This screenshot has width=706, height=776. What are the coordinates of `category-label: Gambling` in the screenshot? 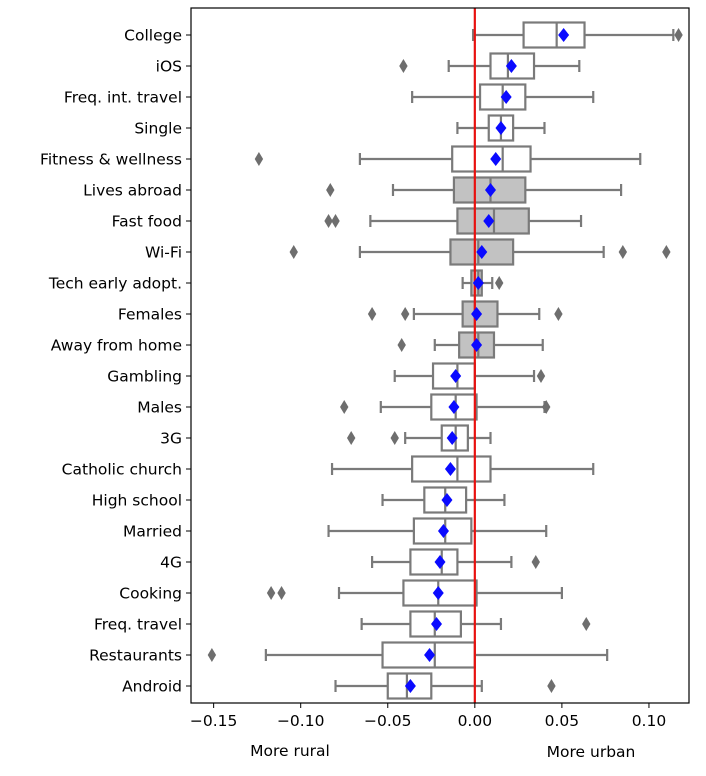 It's located at (144, 377).